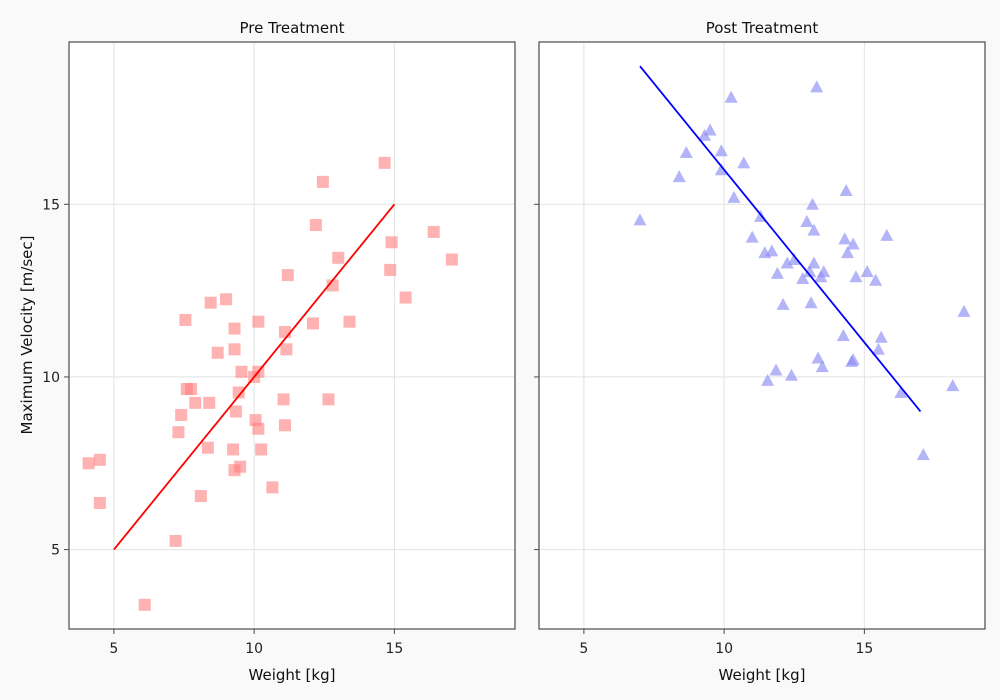 The height and width of the screenshot is (700, 1000). What do you see at coordinates (292, 28) in the screenshot?
I see `panel-title: Pre Treatment` at bounding box center [292, 28].